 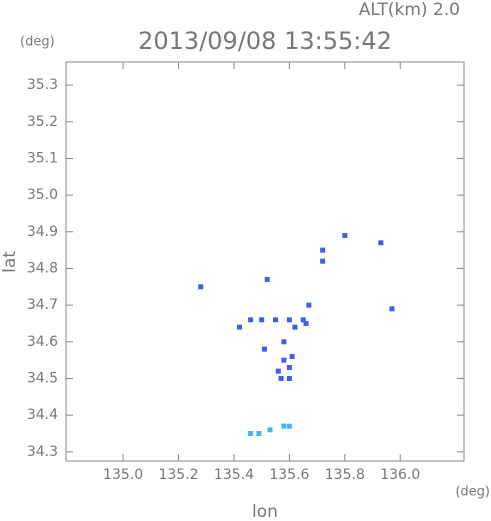 What do you see at coordinates (178, 475) in the screenshot?
I see `x-tick-label: 135.2` at bounding box center [178, 475].